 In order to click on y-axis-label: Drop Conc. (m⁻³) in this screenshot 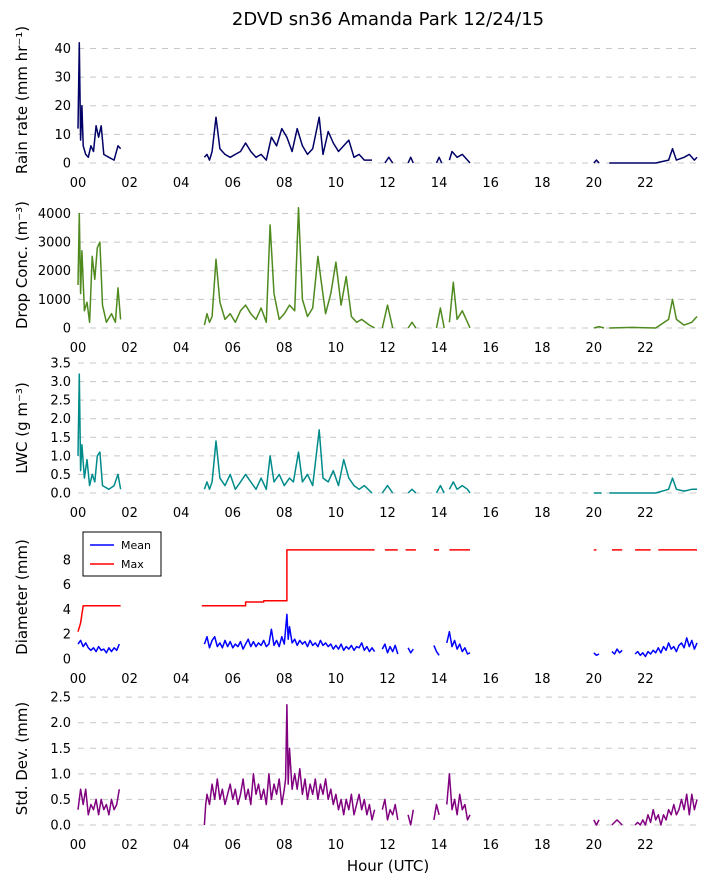, I will do `click(22, 265)`.